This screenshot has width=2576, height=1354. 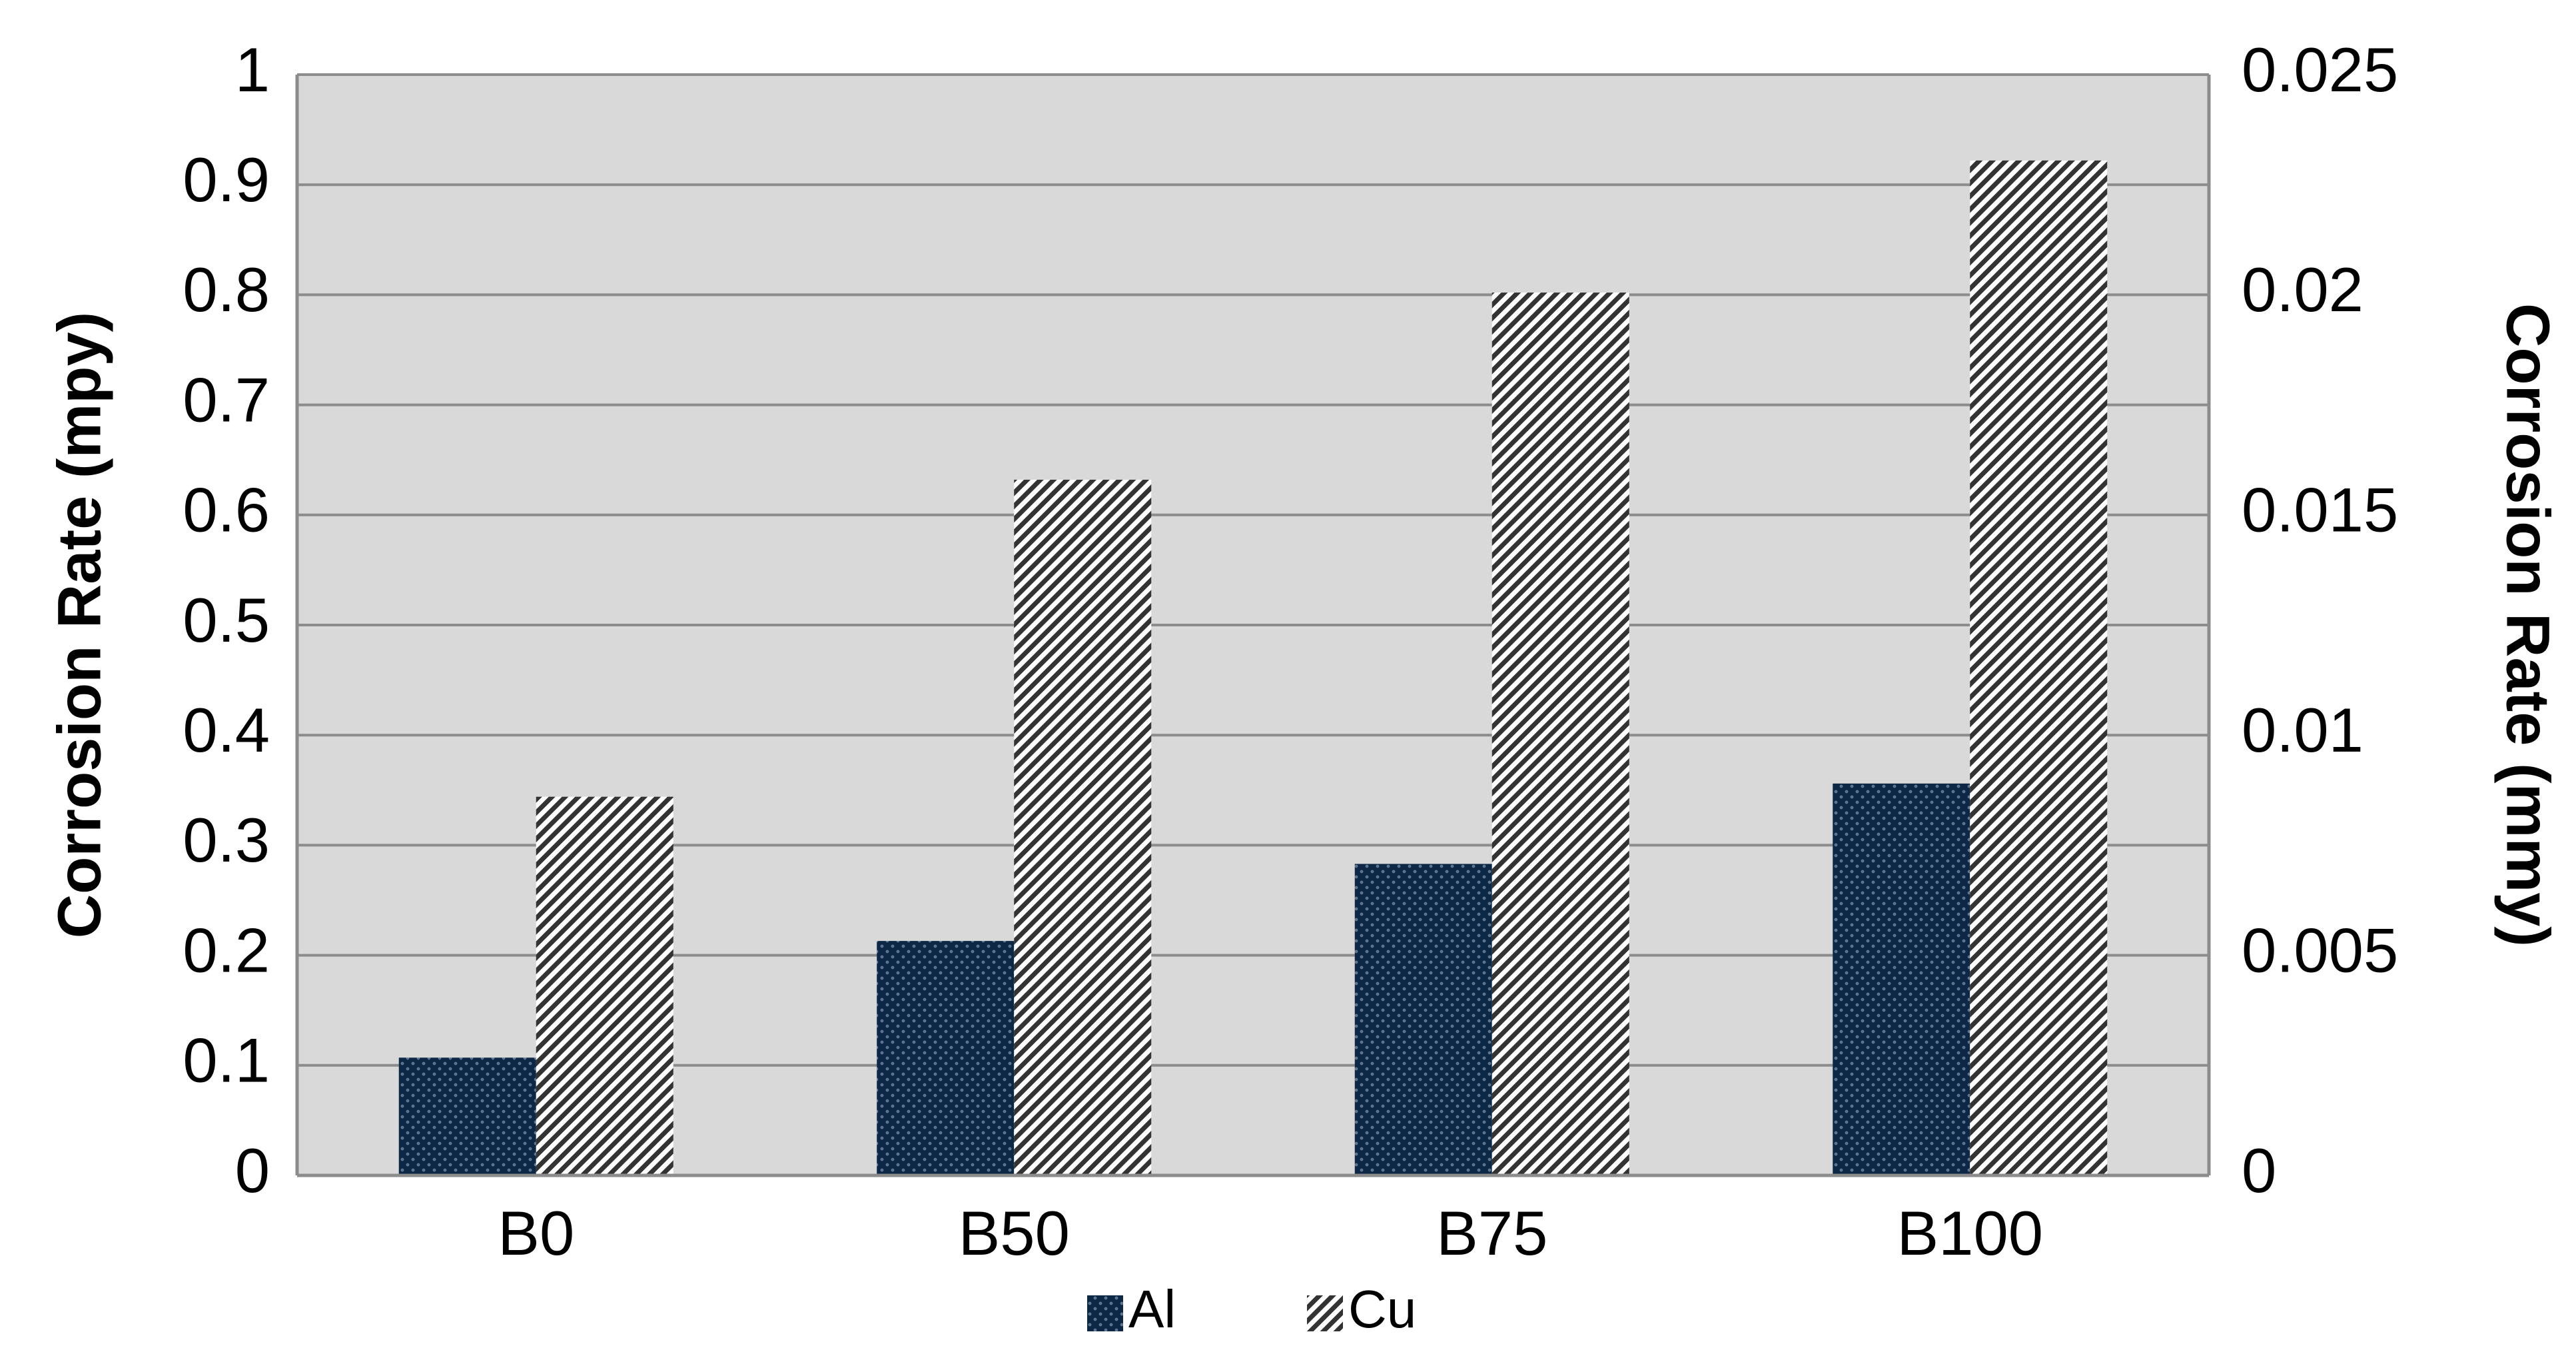 I want to click on y-tick-label-left: 0.8, so click(x=227, y=290).